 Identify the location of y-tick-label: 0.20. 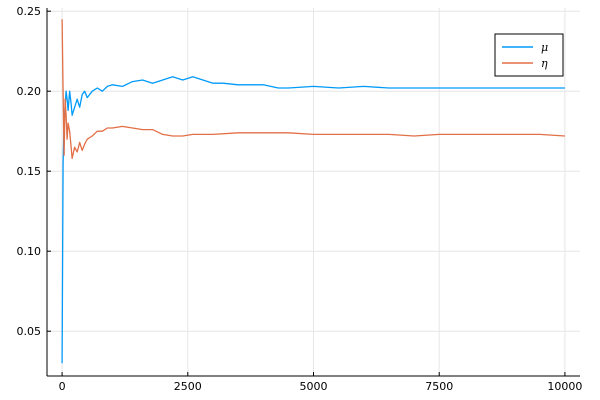
(29, 91).